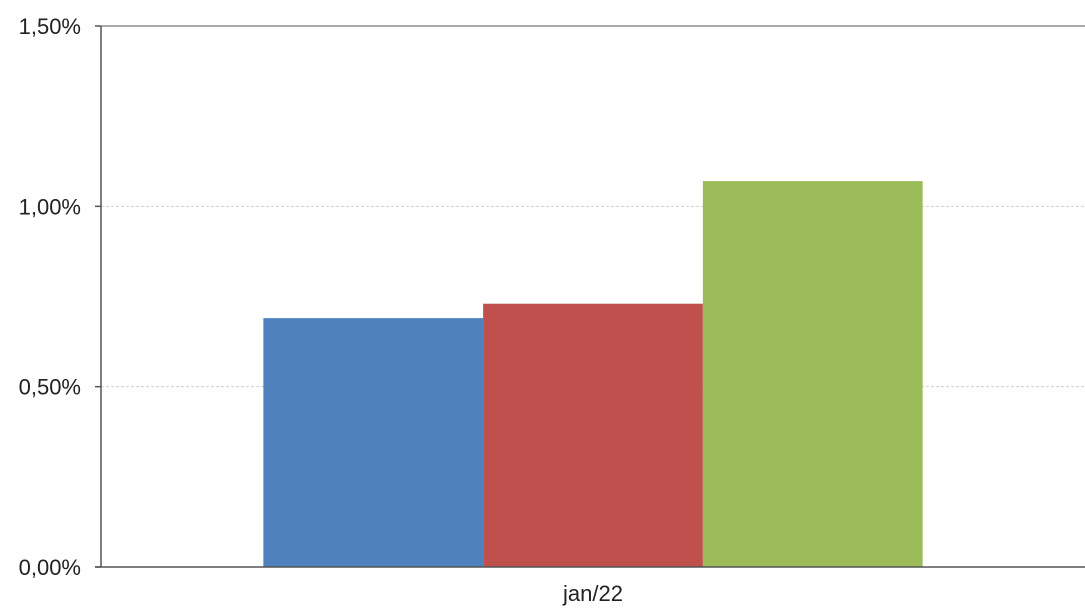 Image resolution: width=1085 pixels, height=608 pixels. Describe the element at coordinates (50, 567) in the screenshot. I see `y-tick-label: 0,00%` at that location.